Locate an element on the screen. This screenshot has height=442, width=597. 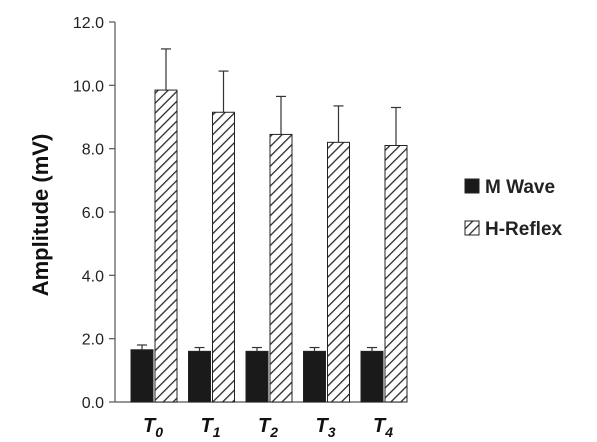
y-tick-label: 12.0 is located at coordinates (88, 23).